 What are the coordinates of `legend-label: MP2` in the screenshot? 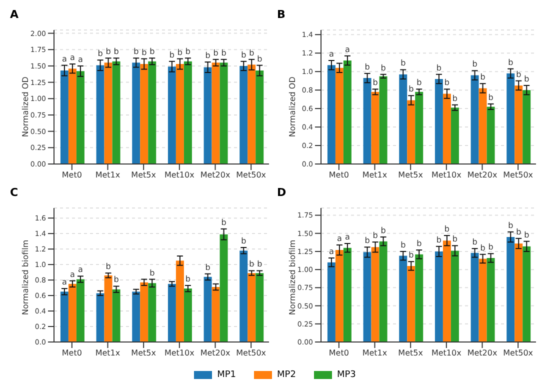 It's located at (286, 375).